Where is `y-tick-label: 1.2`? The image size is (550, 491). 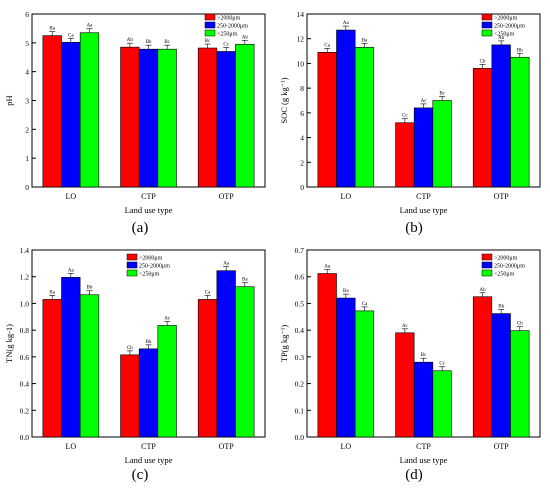
y-tick-label: 1.2 is located at coordinates (25, 277).